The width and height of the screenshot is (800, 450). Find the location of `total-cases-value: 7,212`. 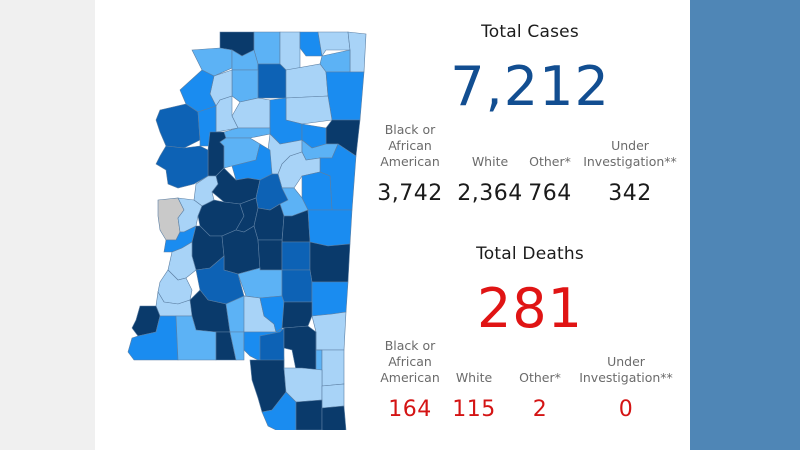

total-cases-value: 7,212 is located at coordinates (530, 86).